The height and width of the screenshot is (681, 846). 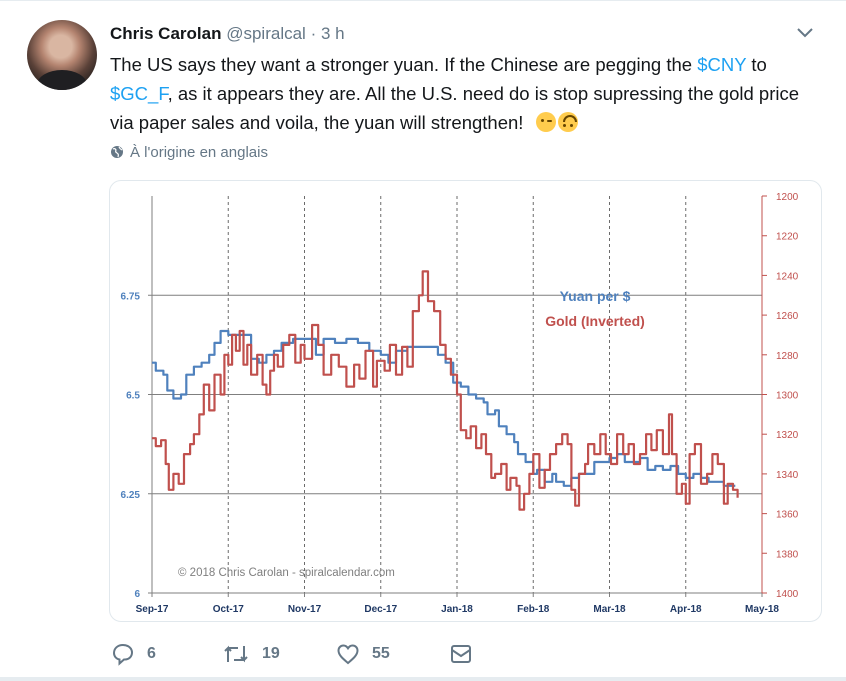 What do you see at coordinates (461, 654) in the screenshot?
I see `envelope-icon` at bounding box center [461, 654].